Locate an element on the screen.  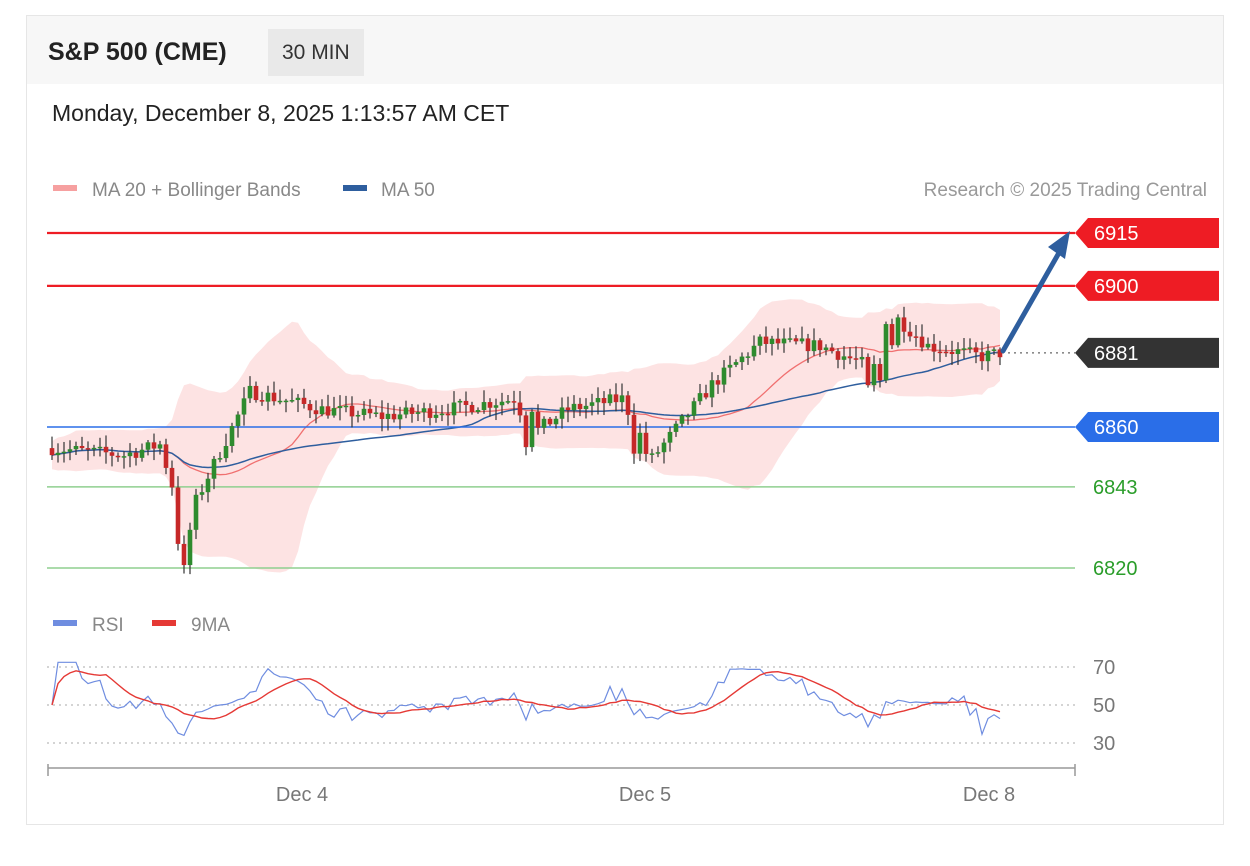
level-label-6860: 6860 is located at coordinates (1116, 428).